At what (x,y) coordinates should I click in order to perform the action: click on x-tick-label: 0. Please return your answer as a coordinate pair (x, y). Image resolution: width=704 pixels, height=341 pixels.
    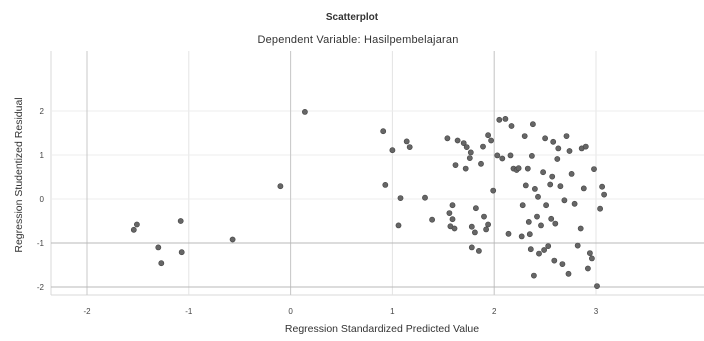
    Looking at the image, I should click on (290, 311).